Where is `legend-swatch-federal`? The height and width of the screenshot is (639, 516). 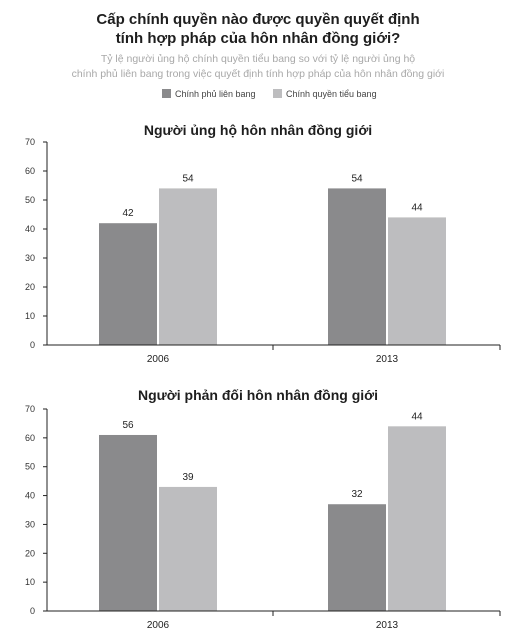
legend-swatch-federal is located at coordinates (166, 93).